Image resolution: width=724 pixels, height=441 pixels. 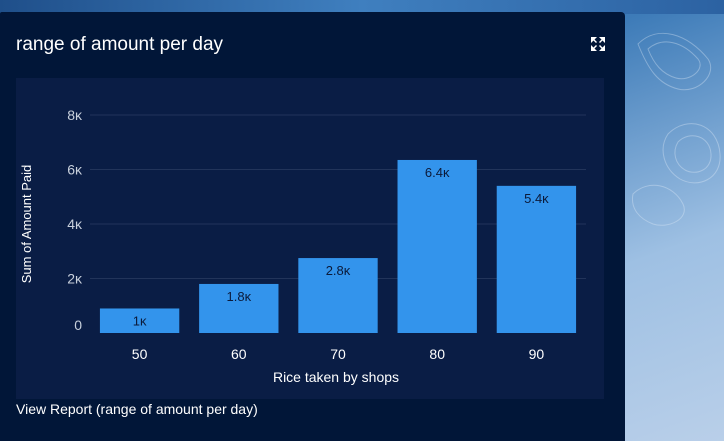 I want to click on y-axis-ticks: 0 2ĸ 4ĸ 6ĸ 8ĸ, so click(x=75, y=220).